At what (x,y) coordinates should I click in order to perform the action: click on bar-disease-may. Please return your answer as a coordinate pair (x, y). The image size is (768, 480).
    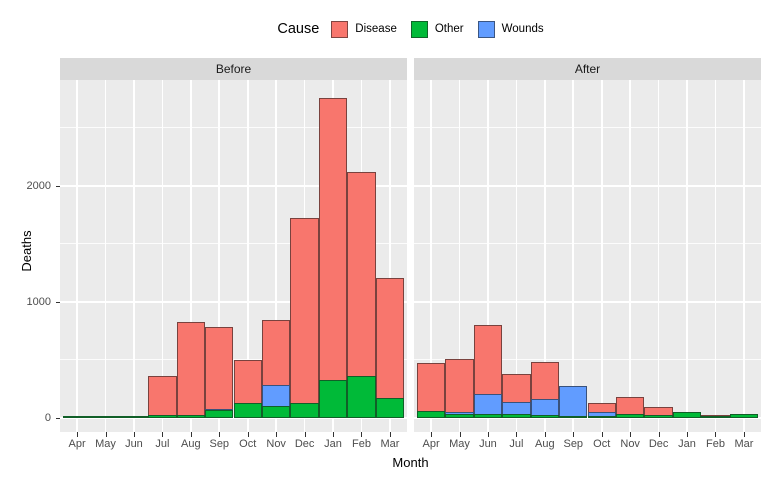
    Looking at the image, I should click on (459, 388).